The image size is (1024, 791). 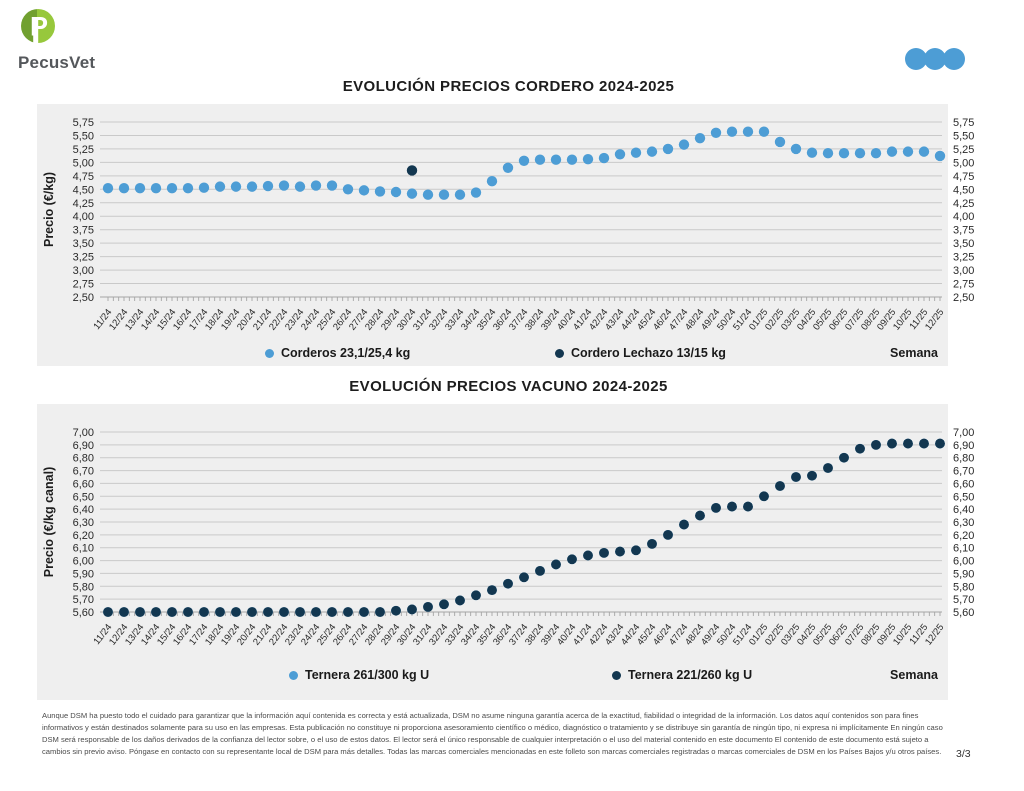 What do you see at coordinates (963, 190) in the screenshot?
I see `y-tick-label-right: 4,50` at bounding box center [963, 190].